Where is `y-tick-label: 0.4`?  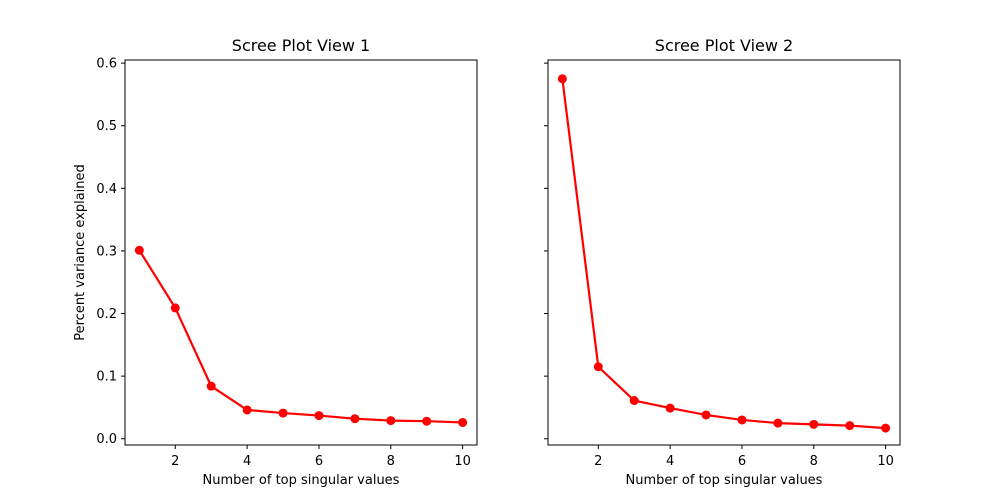
y-tick-label: 0.4 is located at coordinates (106, 189).